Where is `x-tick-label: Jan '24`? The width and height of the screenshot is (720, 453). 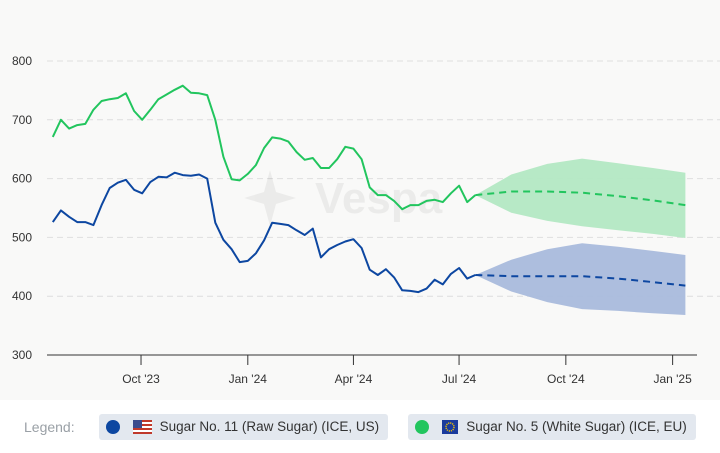 x-tick-label: Jan '24 is located at coordinates (248, 379).